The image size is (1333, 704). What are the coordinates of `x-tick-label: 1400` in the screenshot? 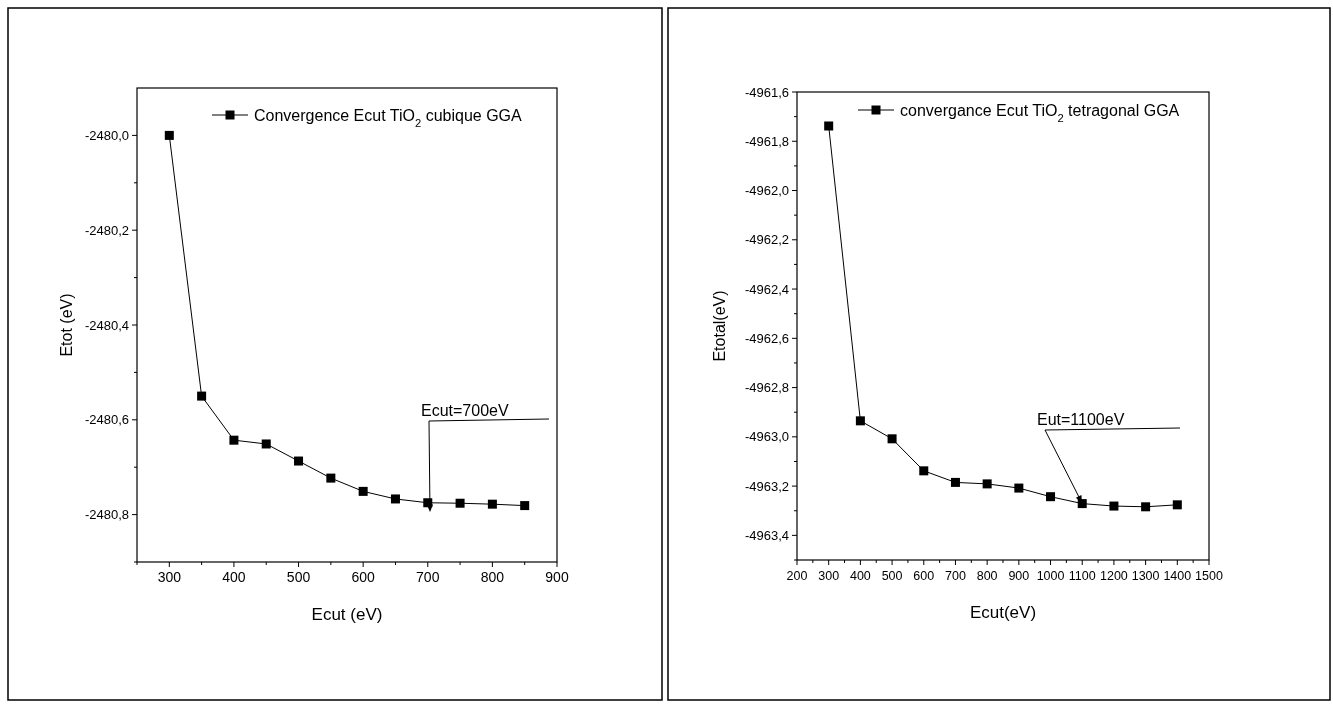 It's located at (1177, 576).